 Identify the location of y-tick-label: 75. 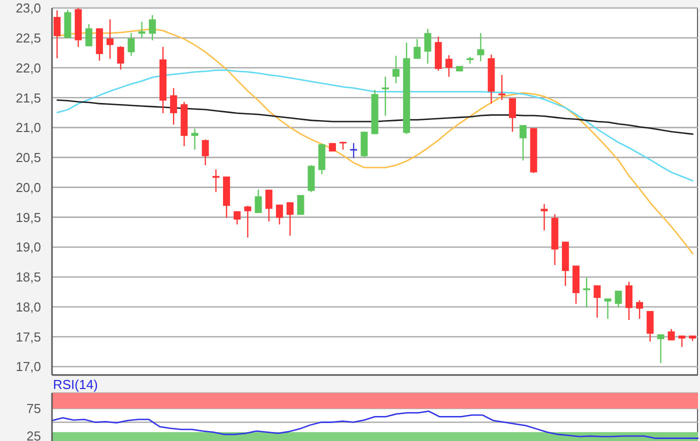
(33, 408).